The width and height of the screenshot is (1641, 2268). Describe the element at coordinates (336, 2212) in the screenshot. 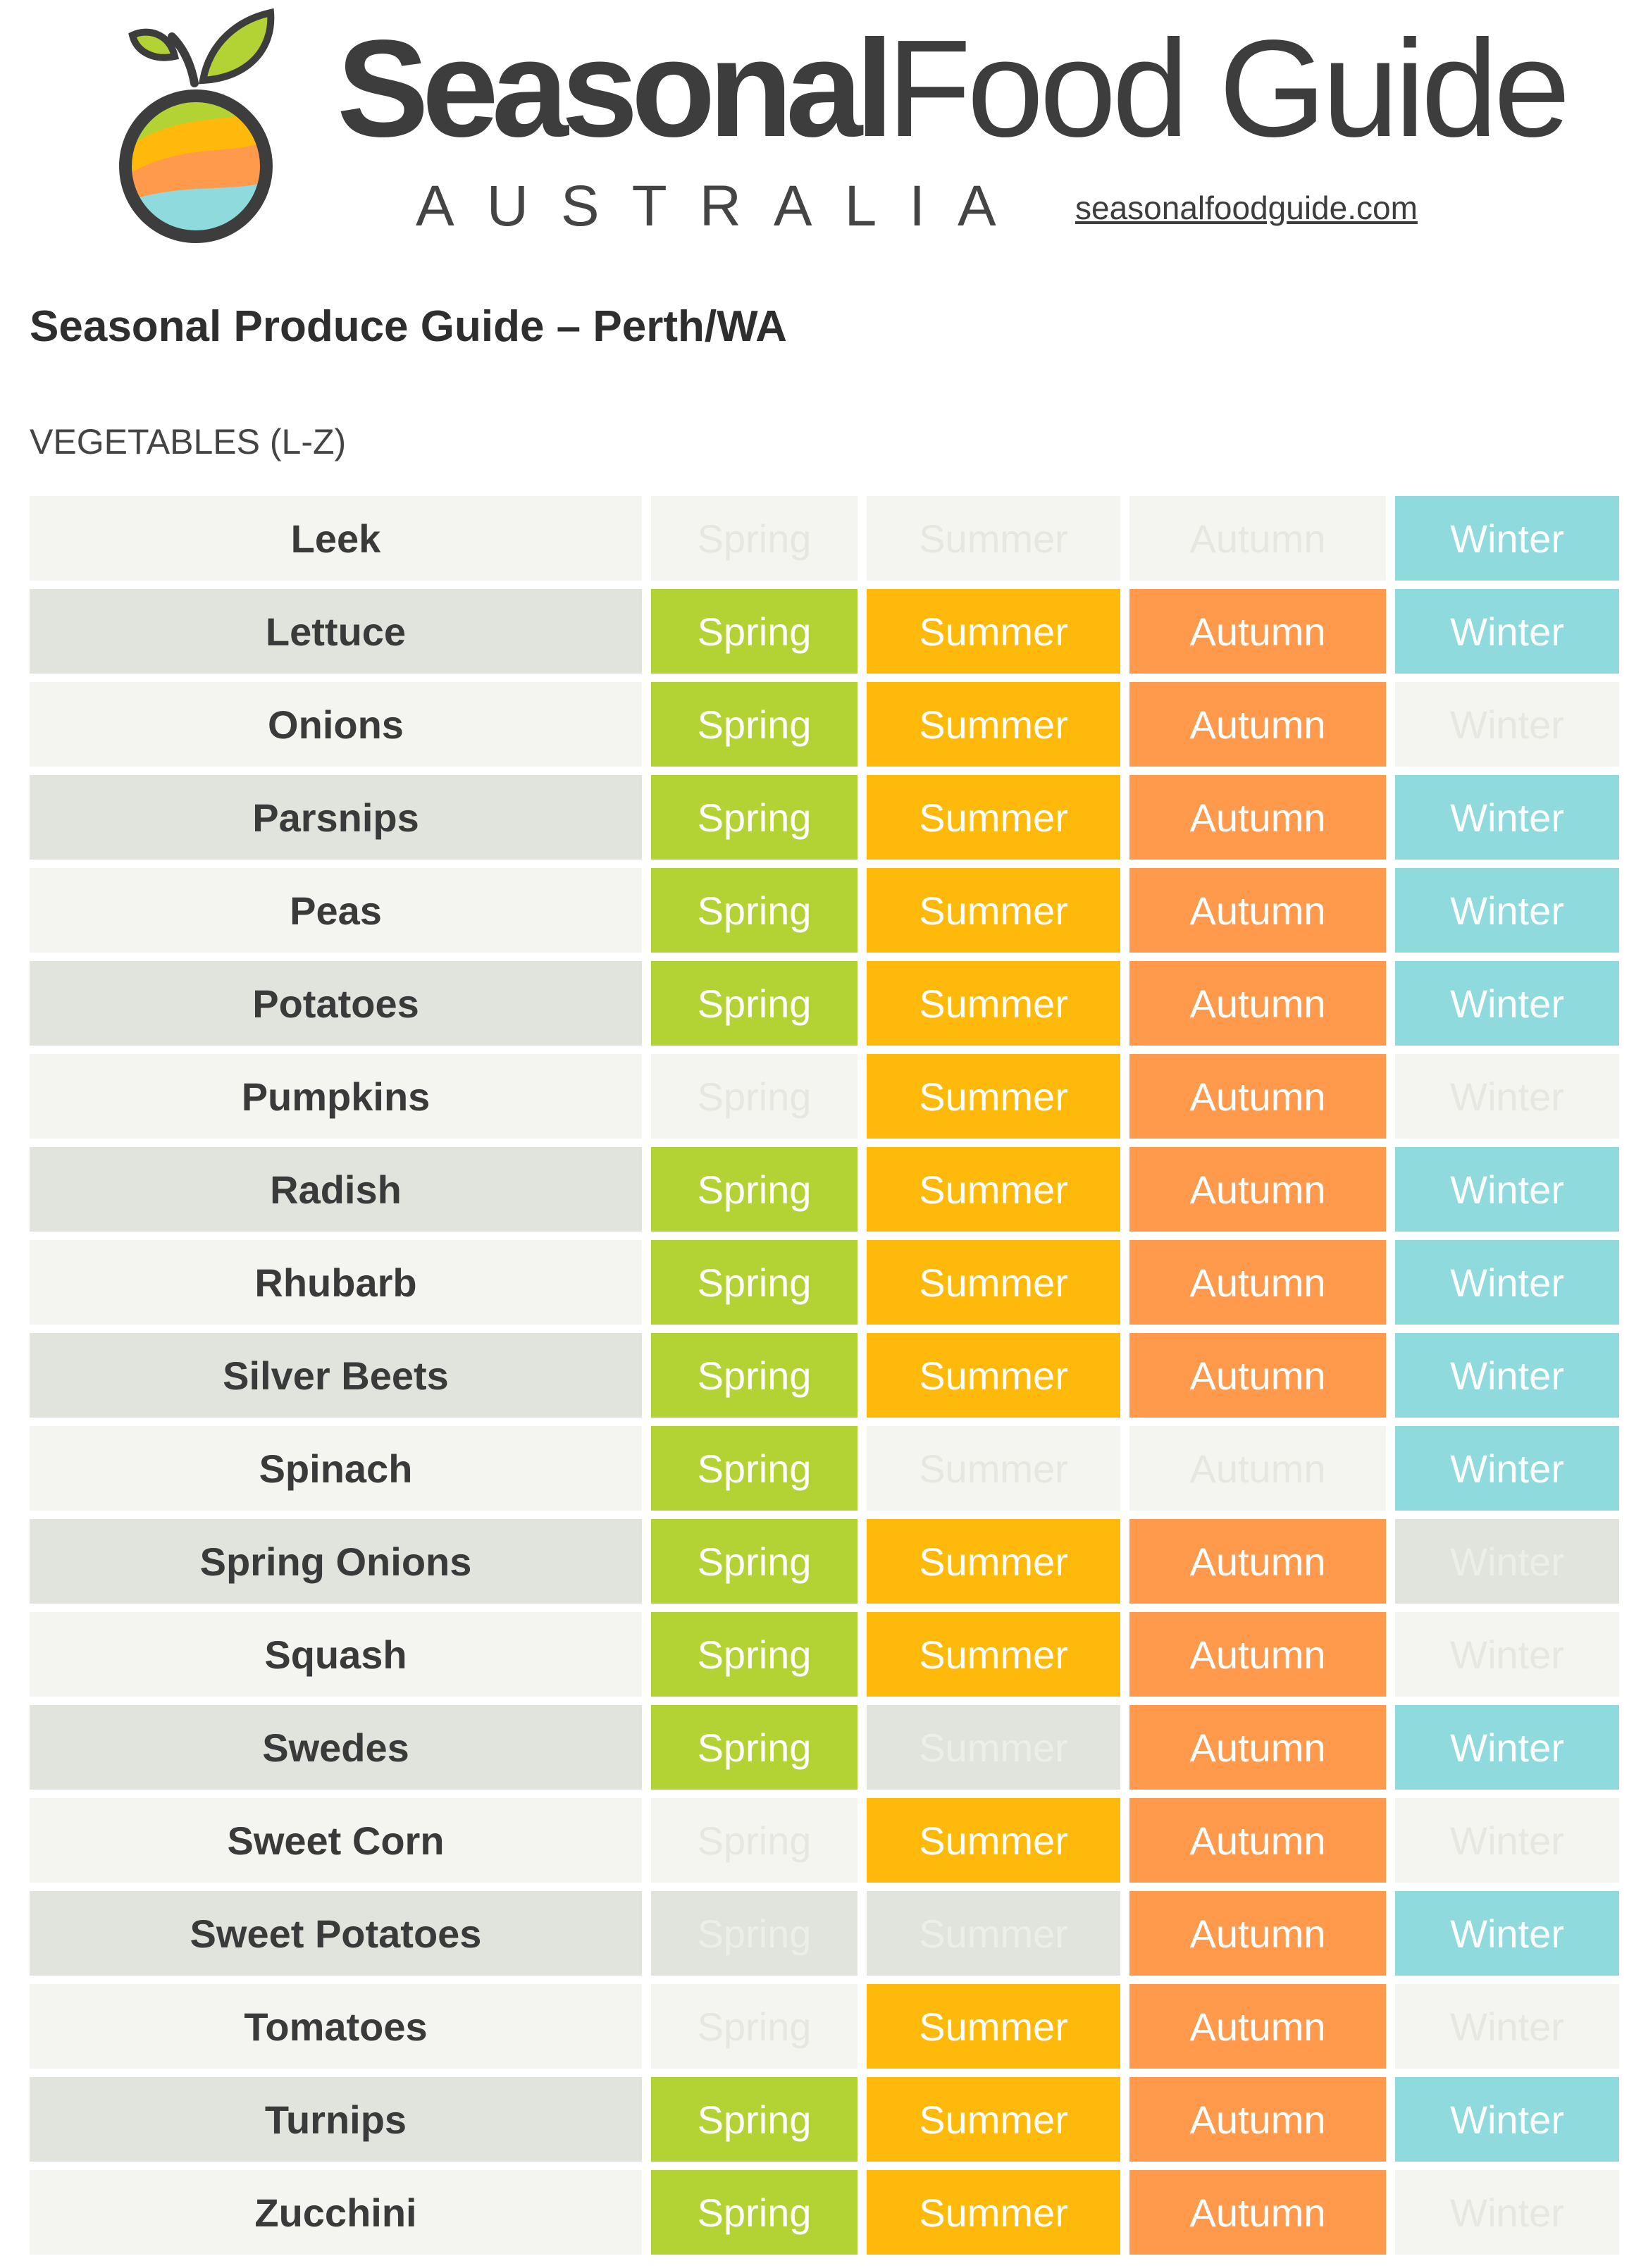

I see `produce-name: Zucchini` at that location.